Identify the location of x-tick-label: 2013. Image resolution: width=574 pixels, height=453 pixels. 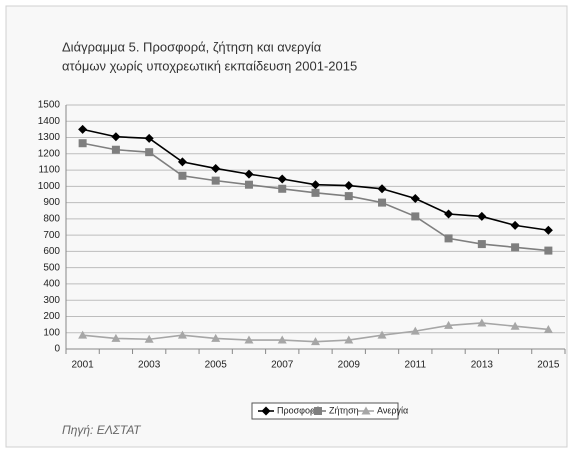
(482, 365).